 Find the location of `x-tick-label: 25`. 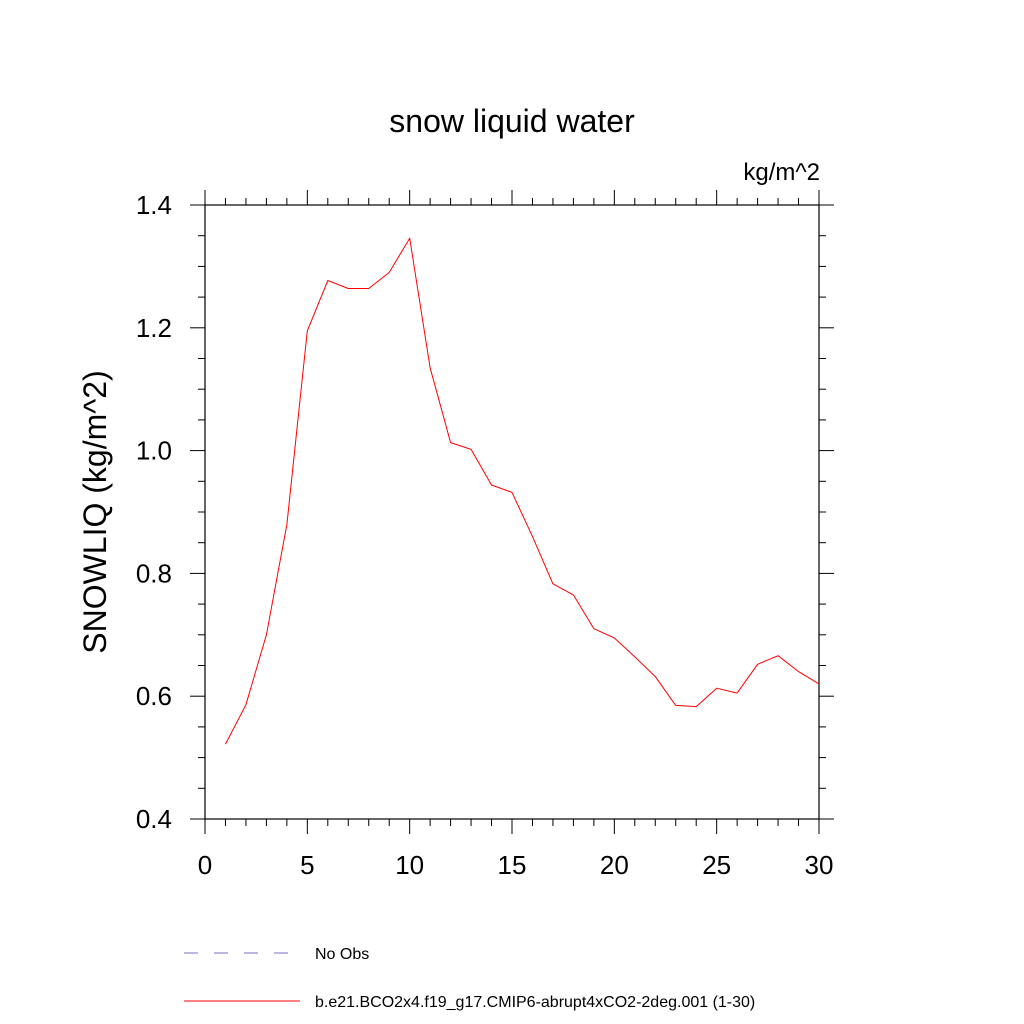

x-tick-label: 25 is located at coordinates (716, 865).